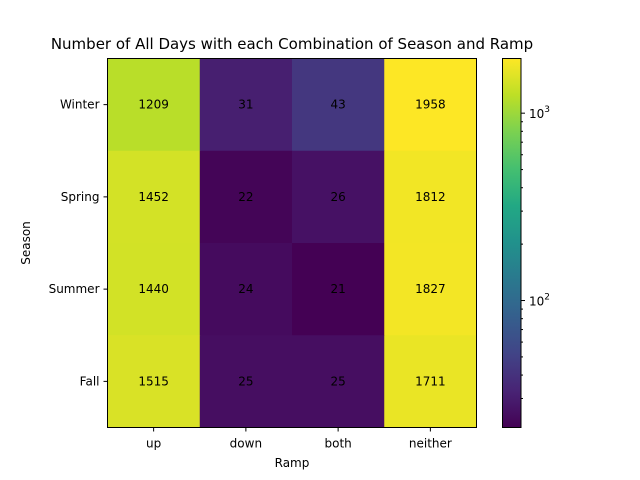  I want to click on y-axis-label: Season, so click(26, 243).